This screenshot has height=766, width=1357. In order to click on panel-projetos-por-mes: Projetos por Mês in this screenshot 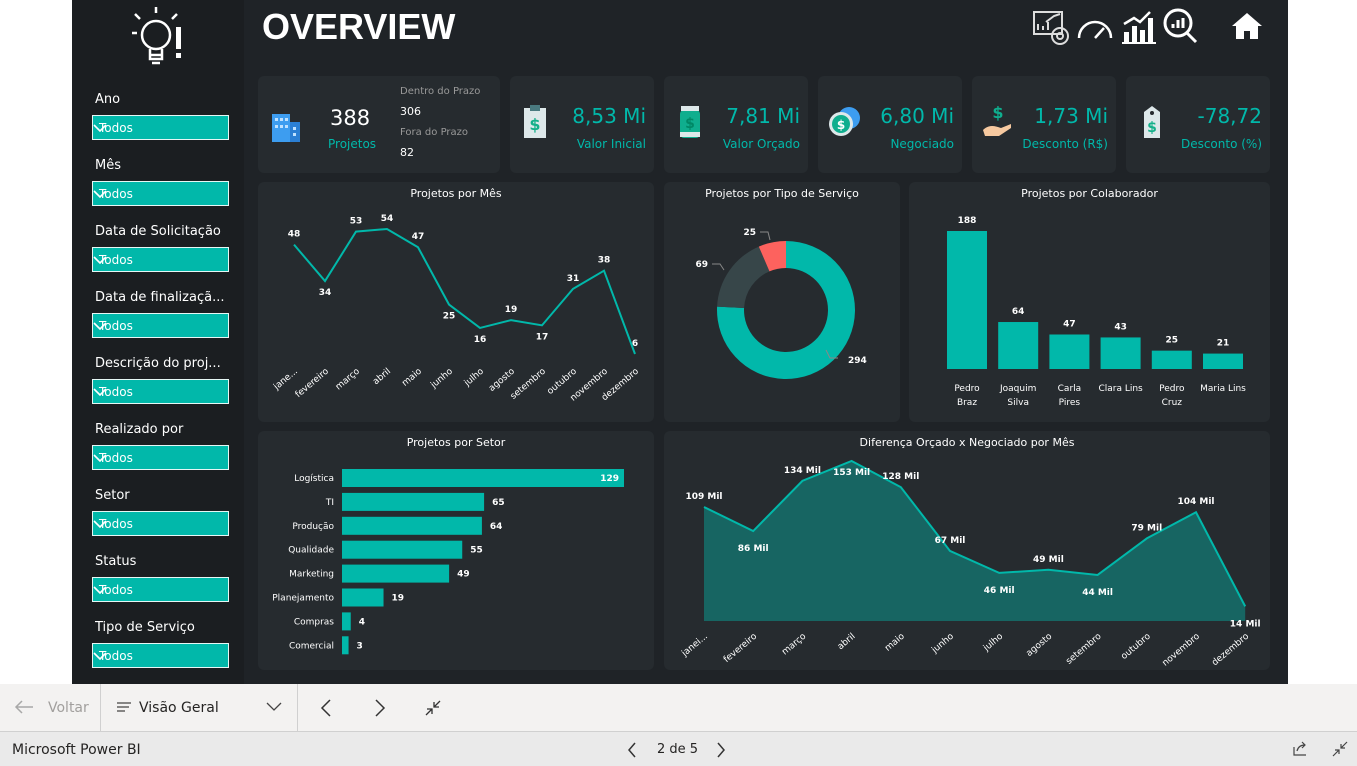, I will do `click(456, 302)`.